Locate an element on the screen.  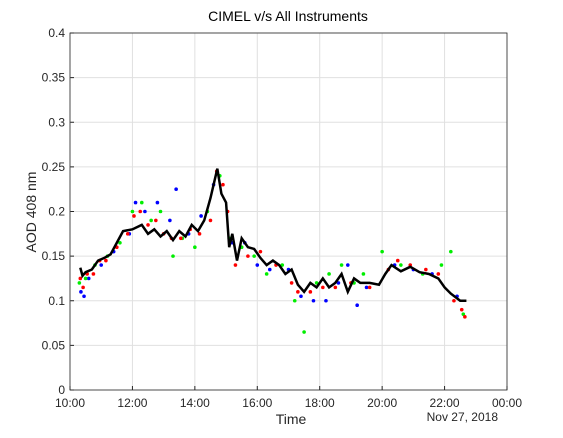
x-tick-label: 10:00 is located at coordinates (70, 403).